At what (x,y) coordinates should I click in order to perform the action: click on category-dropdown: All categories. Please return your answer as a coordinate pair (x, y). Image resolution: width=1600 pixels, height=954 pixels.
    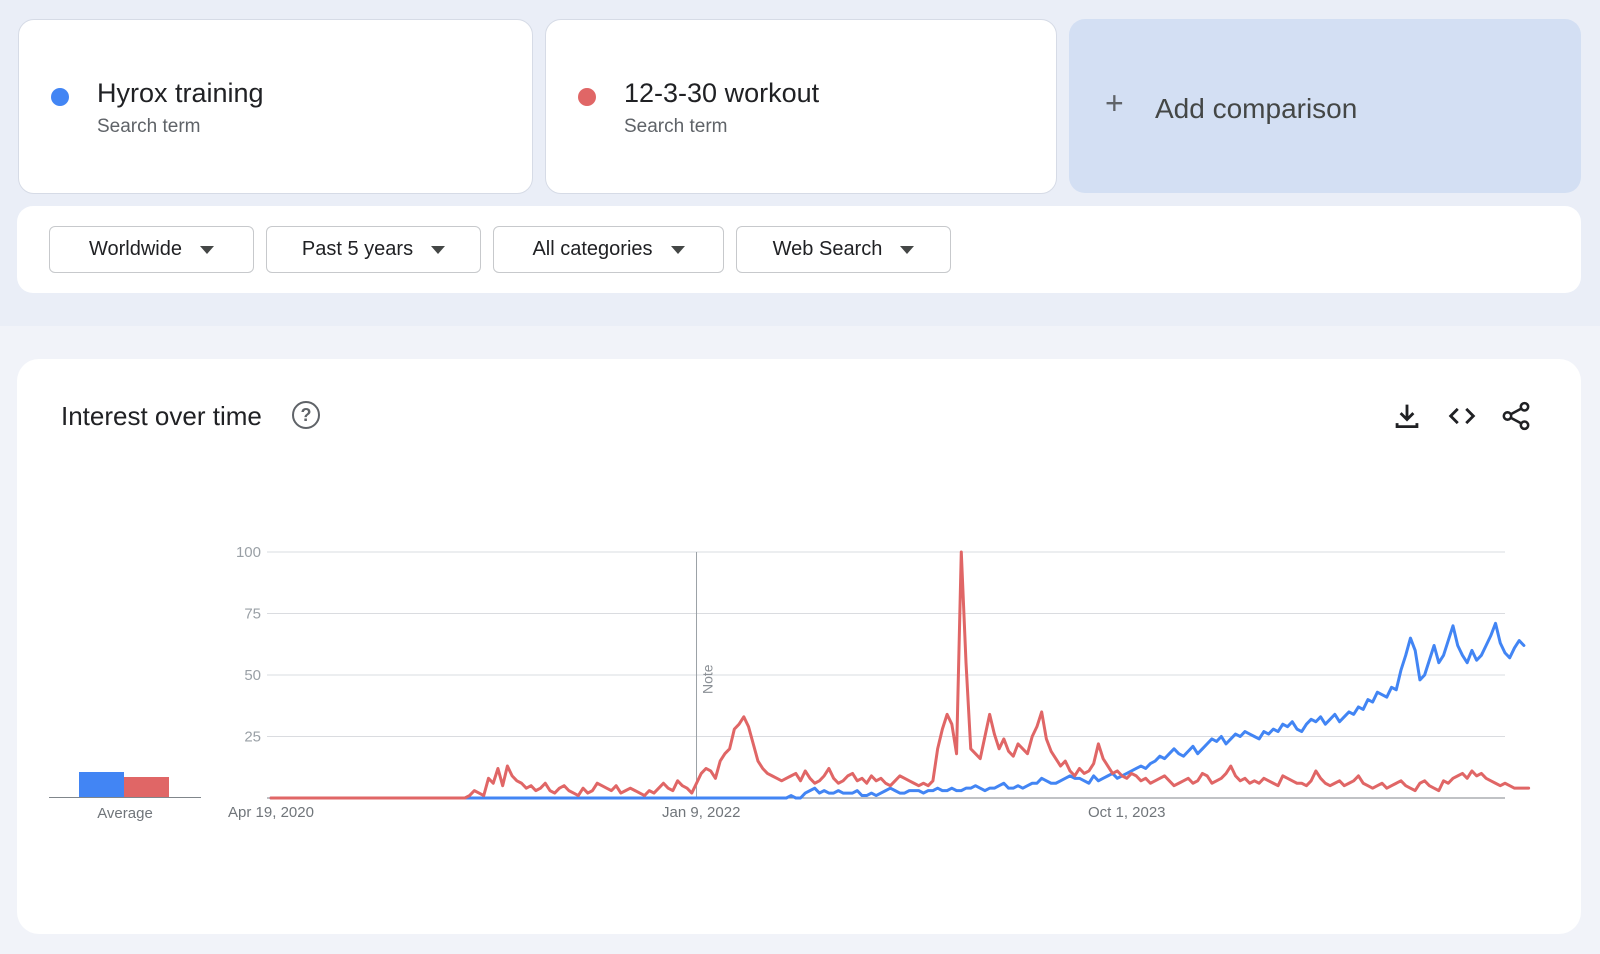
    Looking at the image, I should click on (608, 249).